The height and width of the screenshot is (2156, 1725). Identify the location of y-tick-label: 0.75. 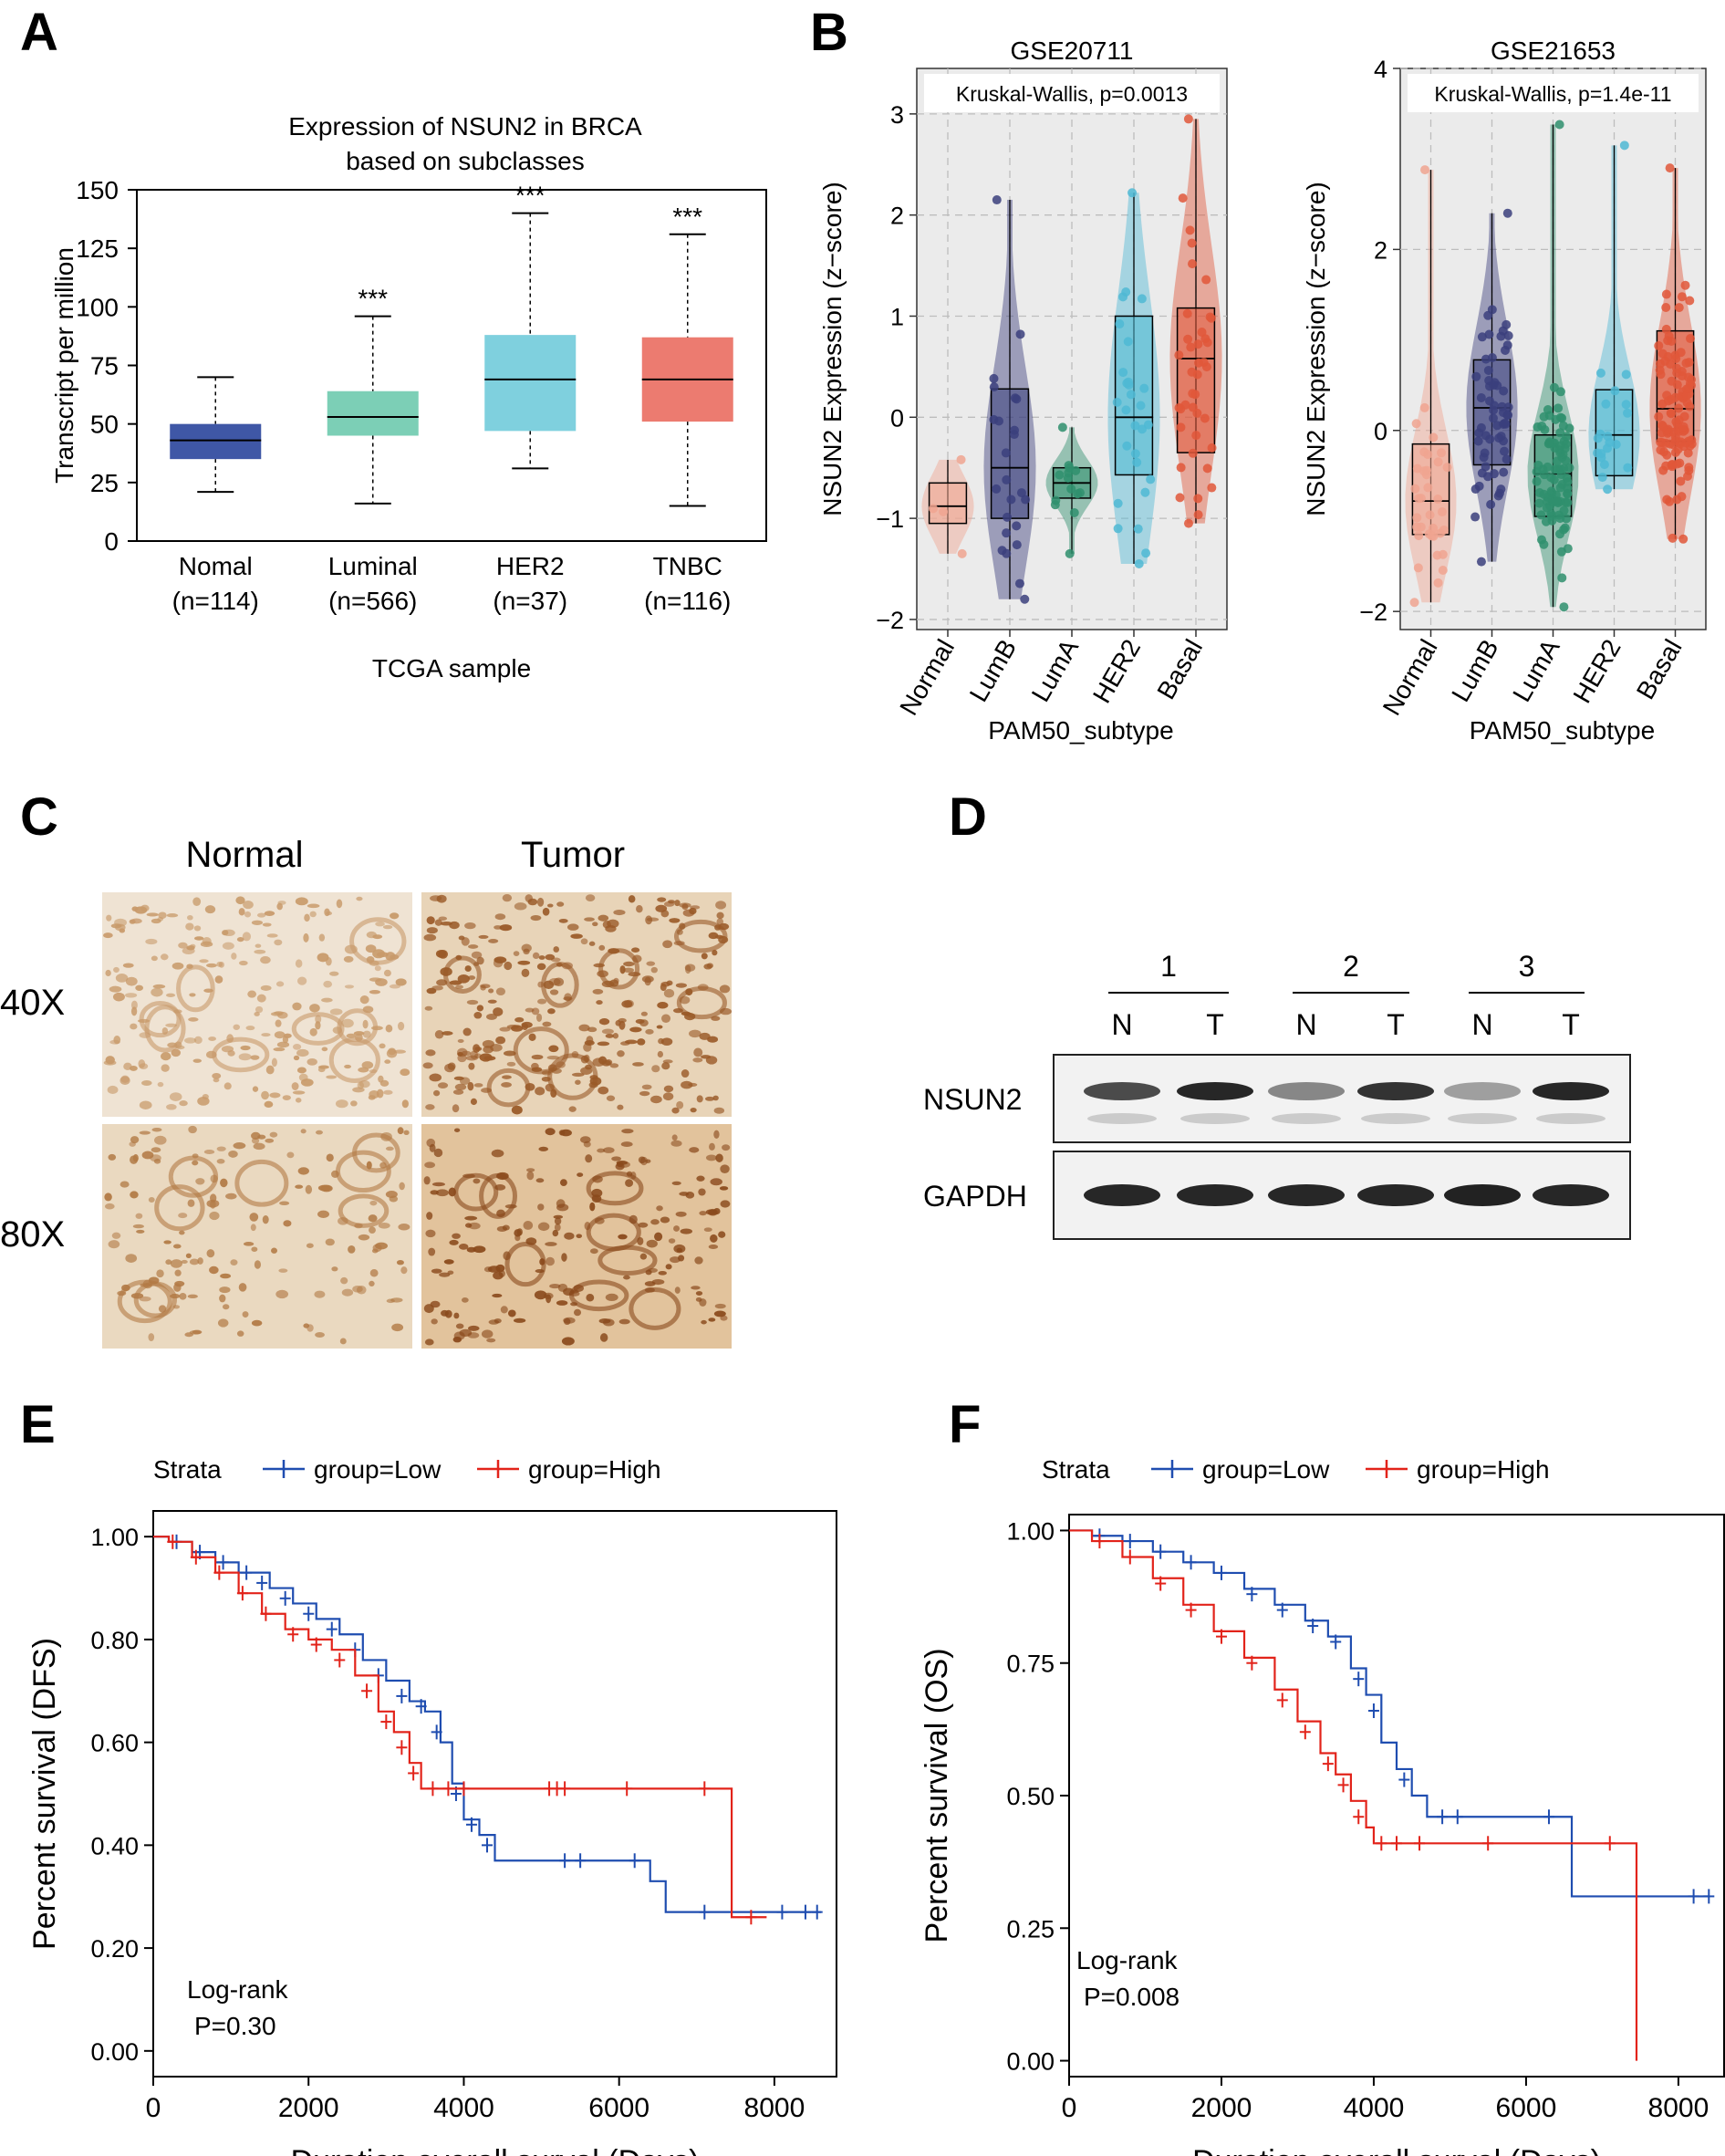
(1030, 1665).